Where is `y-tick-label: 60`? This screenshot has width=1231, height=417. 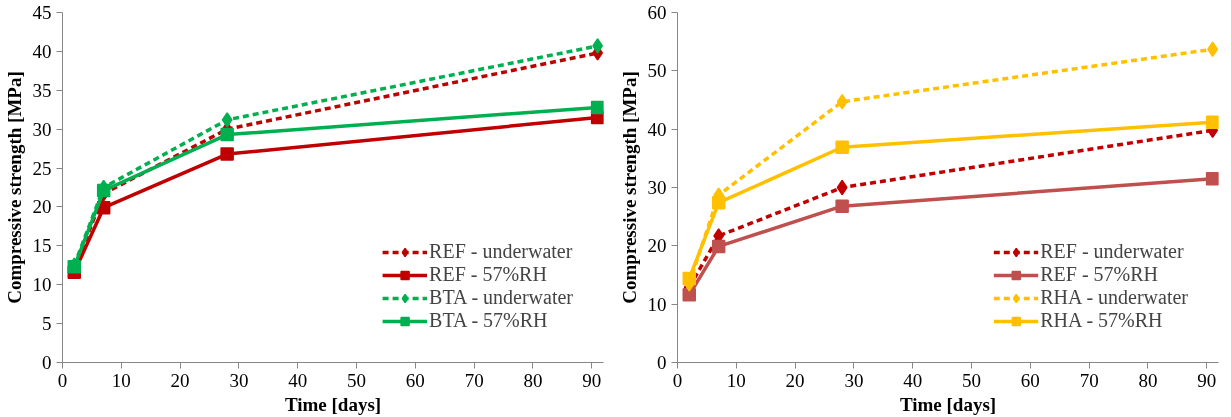
y-tick-label: 60 is located at coordinates (657, 12).